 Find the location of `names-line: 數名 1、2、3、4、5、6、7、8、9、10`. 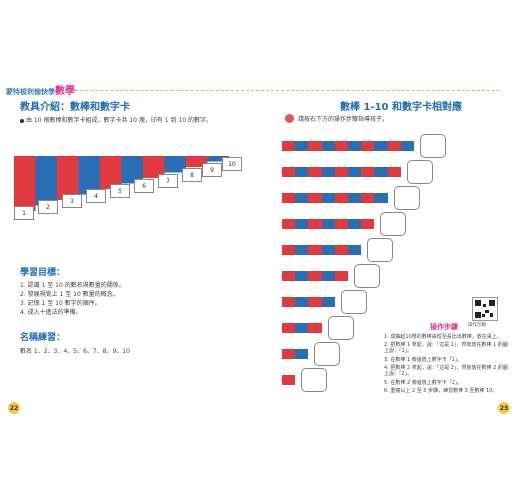

names-line: 數名 1、2、3、4、5、6、7、8、9、10 is located at coordinates (75, 351).